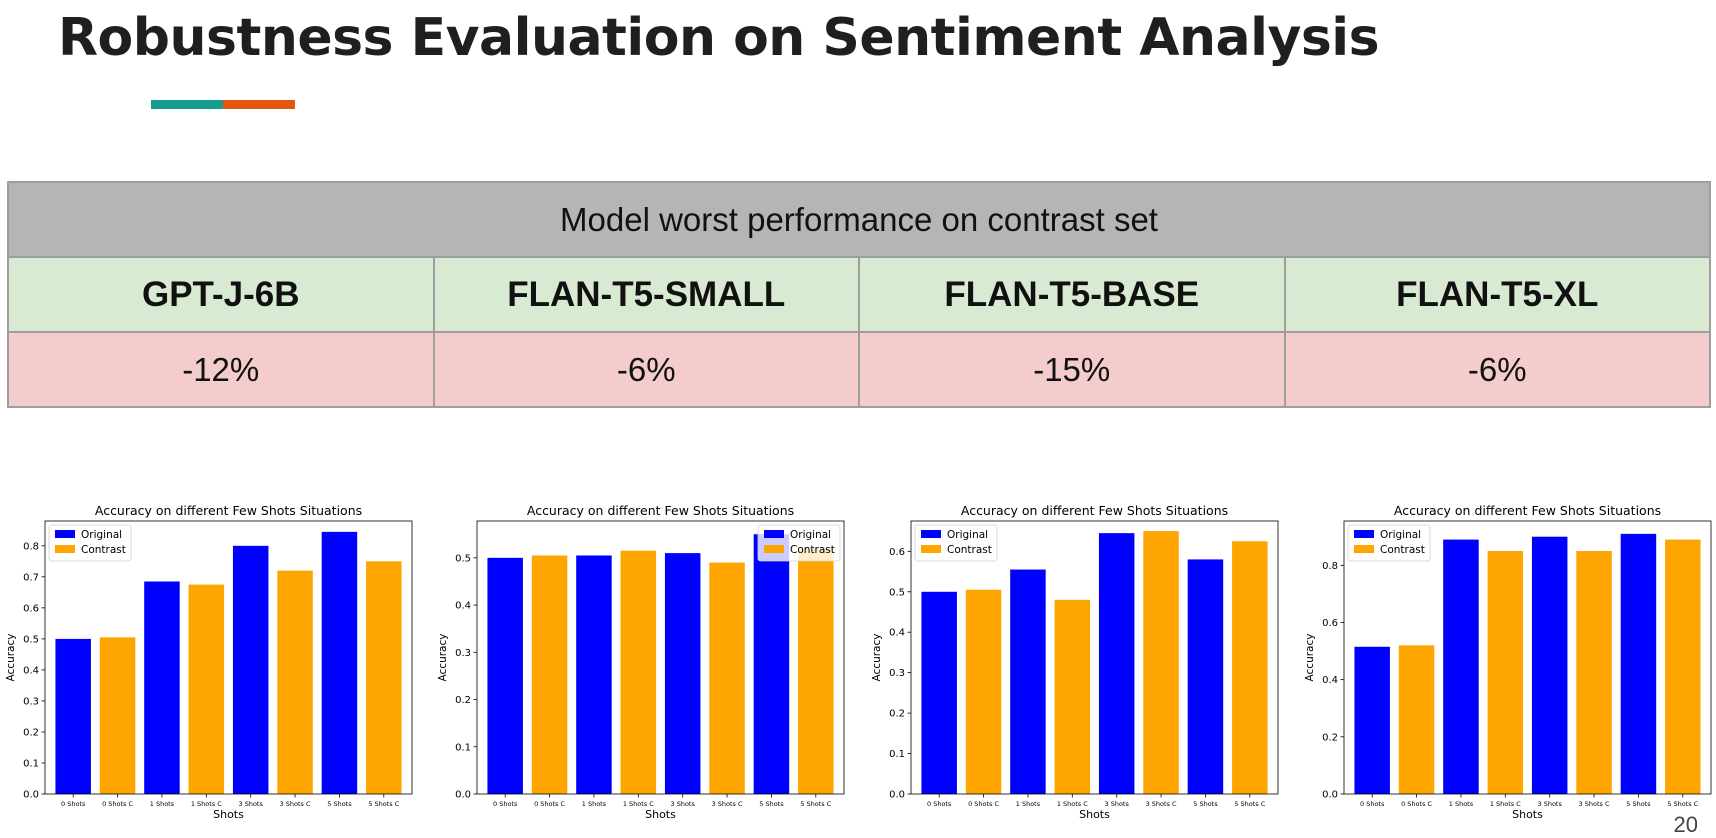 The width and height of the screenshot is (1716, 838). I want to click on table-caption-row: Model worst performance on contrast set, so click(859, 219).